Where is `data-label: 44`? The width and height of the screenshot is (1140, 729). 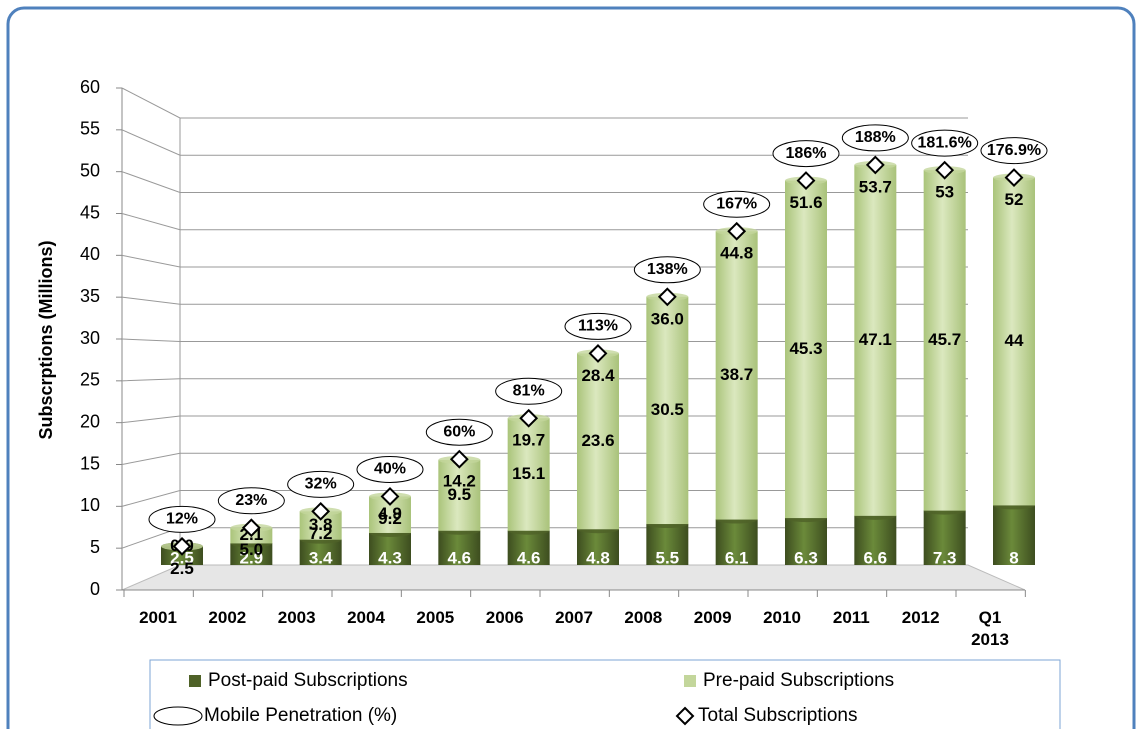
data-label: 44 is located at coordinates (1014, 340).